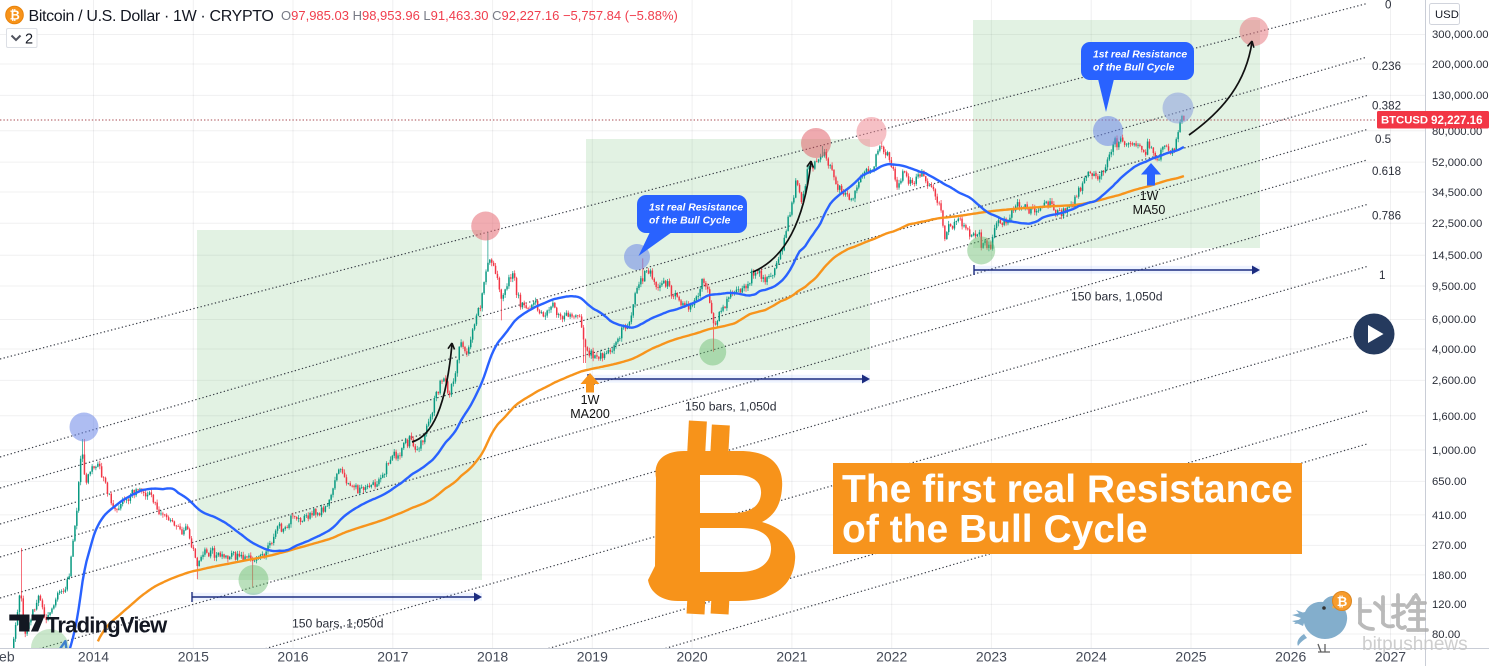  What do you see at coordinates (93, 657) in the screenshot?
I see `svg-text: 2014` at bounding box center [93, 657].